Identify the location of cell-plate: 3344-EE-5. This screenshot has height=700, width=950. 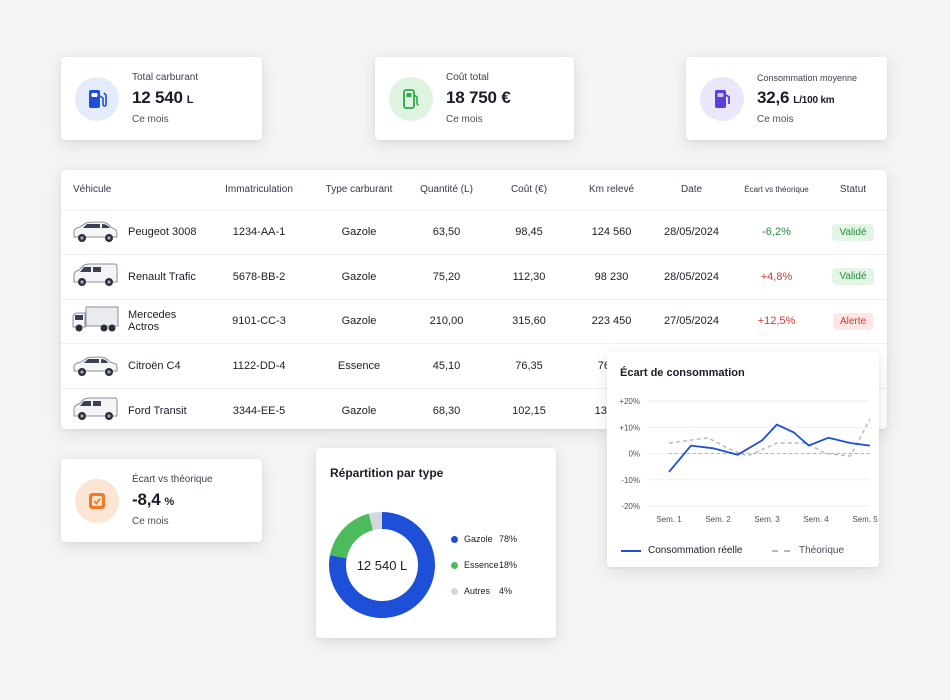
(259, 410).